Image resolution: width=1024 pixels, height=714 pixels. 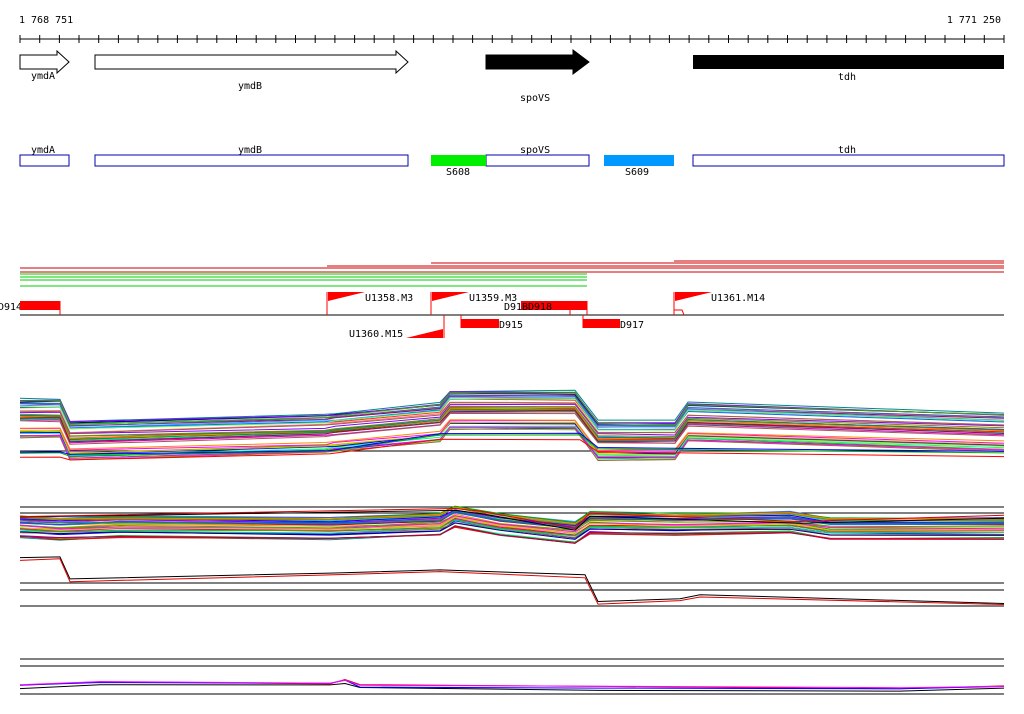 I want to click on gene-arrow-ymdB: ymdB, so click(x=251, y=70).